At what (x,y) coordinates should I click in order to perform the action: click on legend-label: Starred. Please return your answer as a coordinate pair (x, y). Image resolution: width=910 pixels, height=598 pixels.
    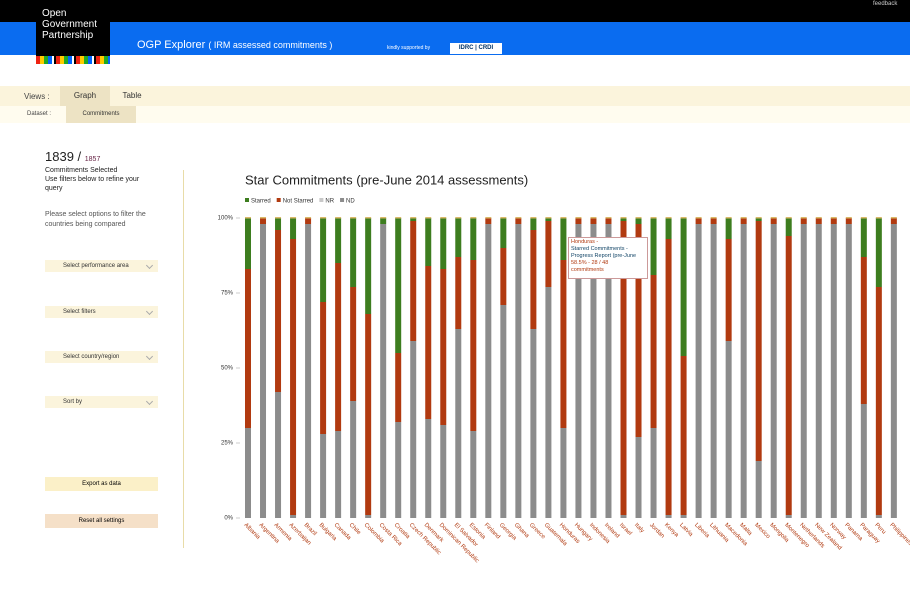
    Looking at the image, I should click on (261, 202).